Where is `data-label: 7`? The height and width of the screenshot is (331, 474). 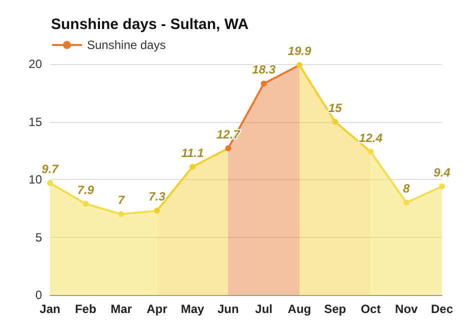 data-label: 7 is located at coordinates (122, 200).